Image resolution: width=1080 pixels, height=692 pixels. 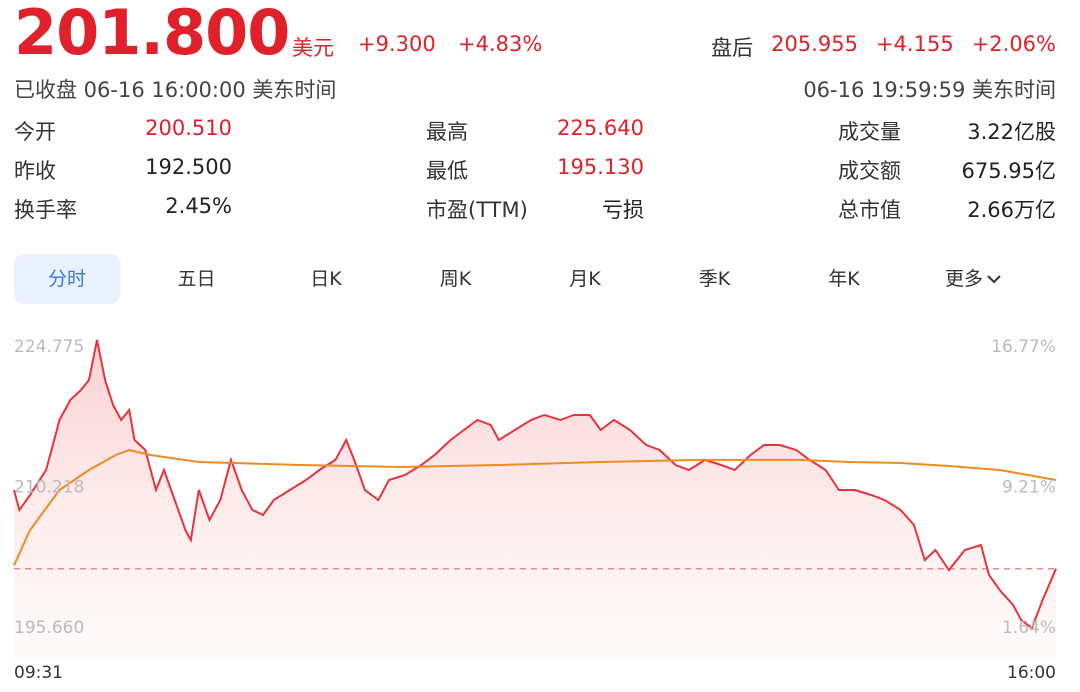 What do you see at coordinates (600, 167) in the screenshot?
I see `stat-value: 195.130` at bounding box center [600, 167].